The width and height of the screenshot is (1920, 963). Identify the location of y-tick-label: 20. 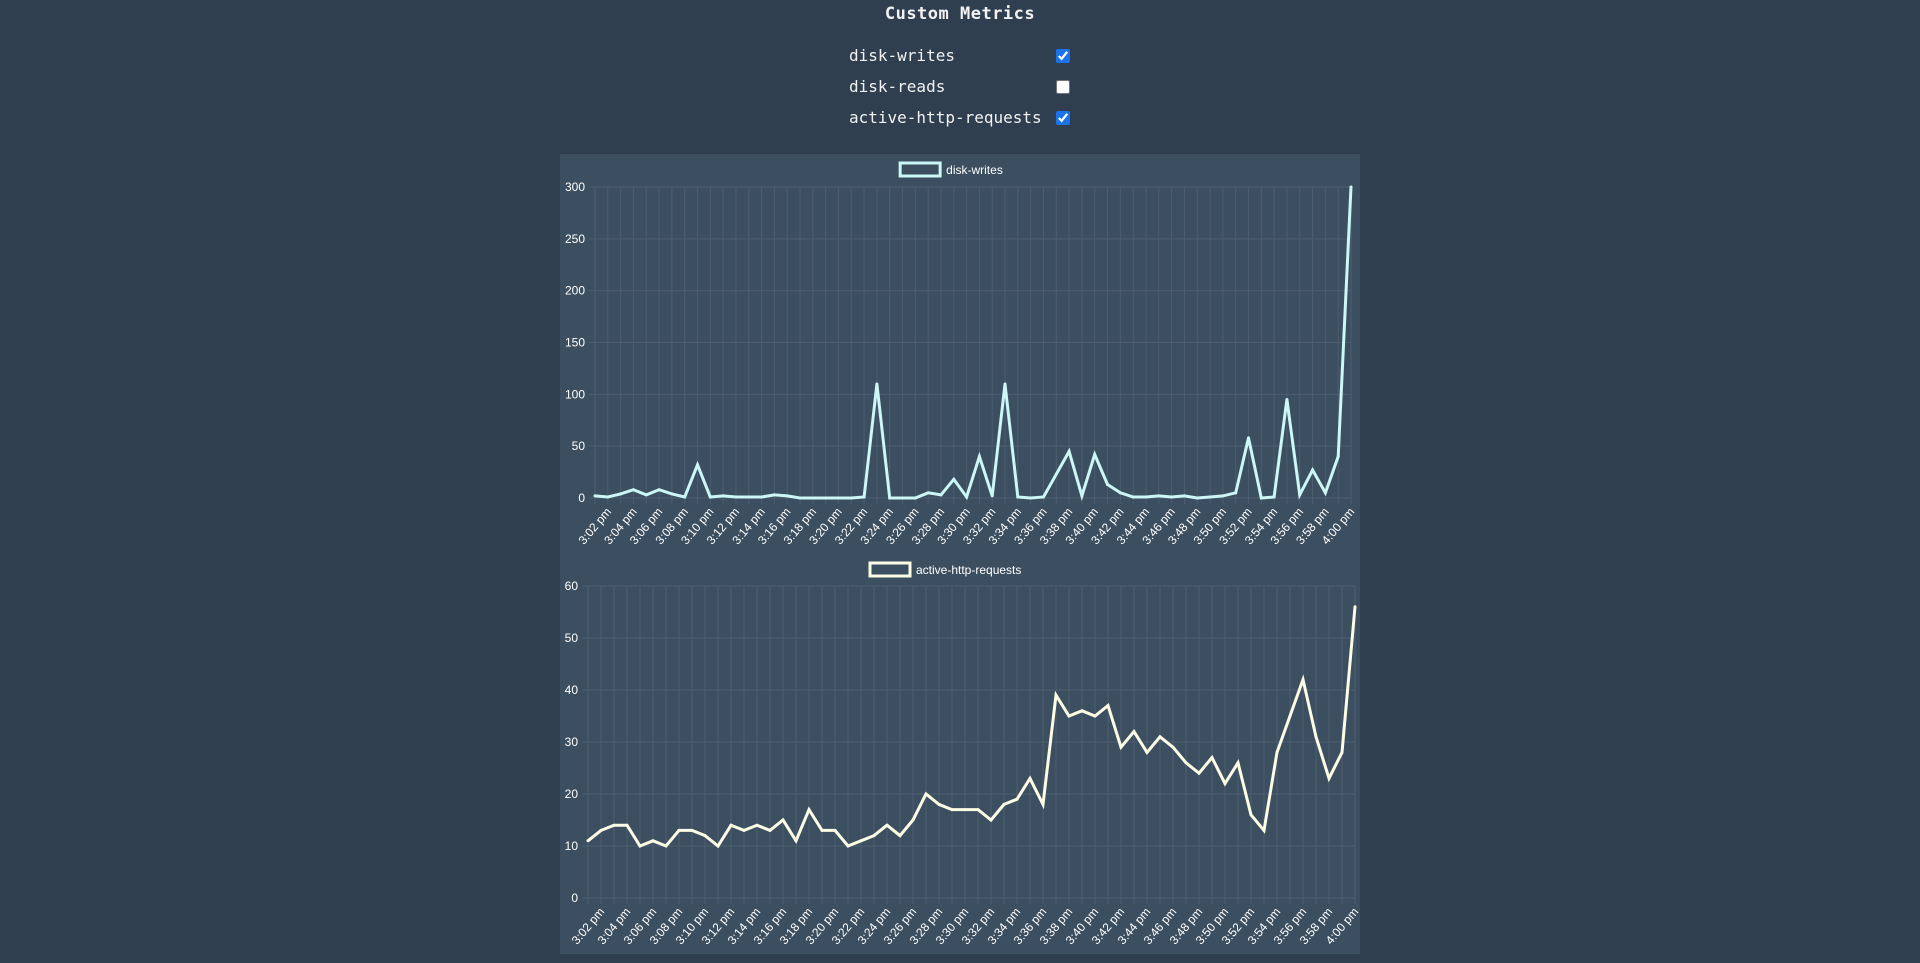
(572, 794).